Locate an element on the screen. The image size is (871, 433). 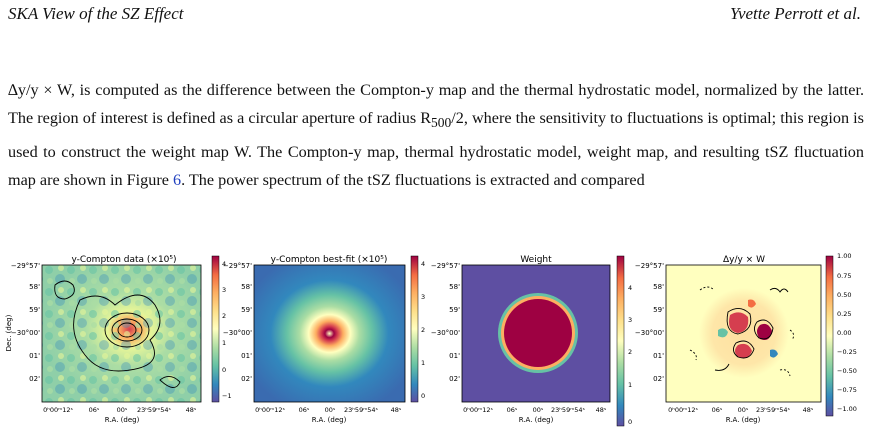
panel-3-xticks: 0ʰ00ᵐ12ˢ 06ˢ 00ˢ 23ʰ59ᵐ54ˢ 48ˢ is located at coordinates (535, 410).